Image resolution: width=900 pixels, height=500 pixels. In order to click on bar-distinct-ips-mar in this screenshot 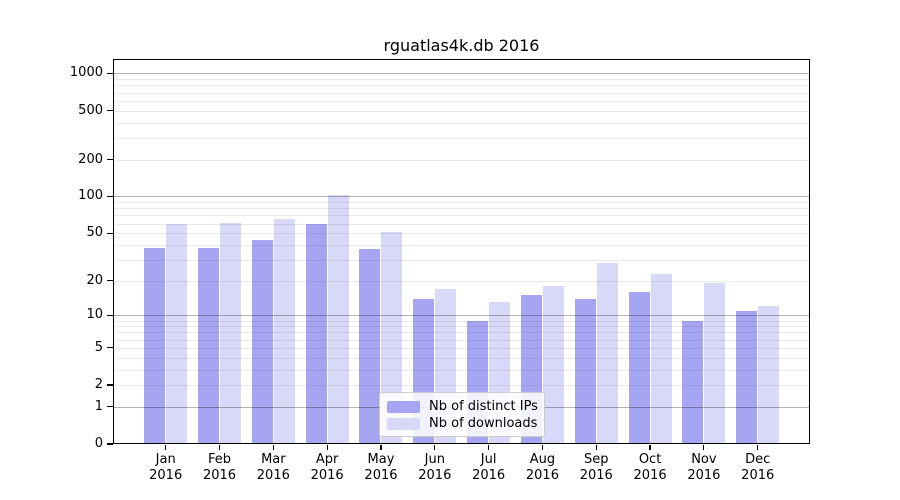, I will do `click(262, 341)`.